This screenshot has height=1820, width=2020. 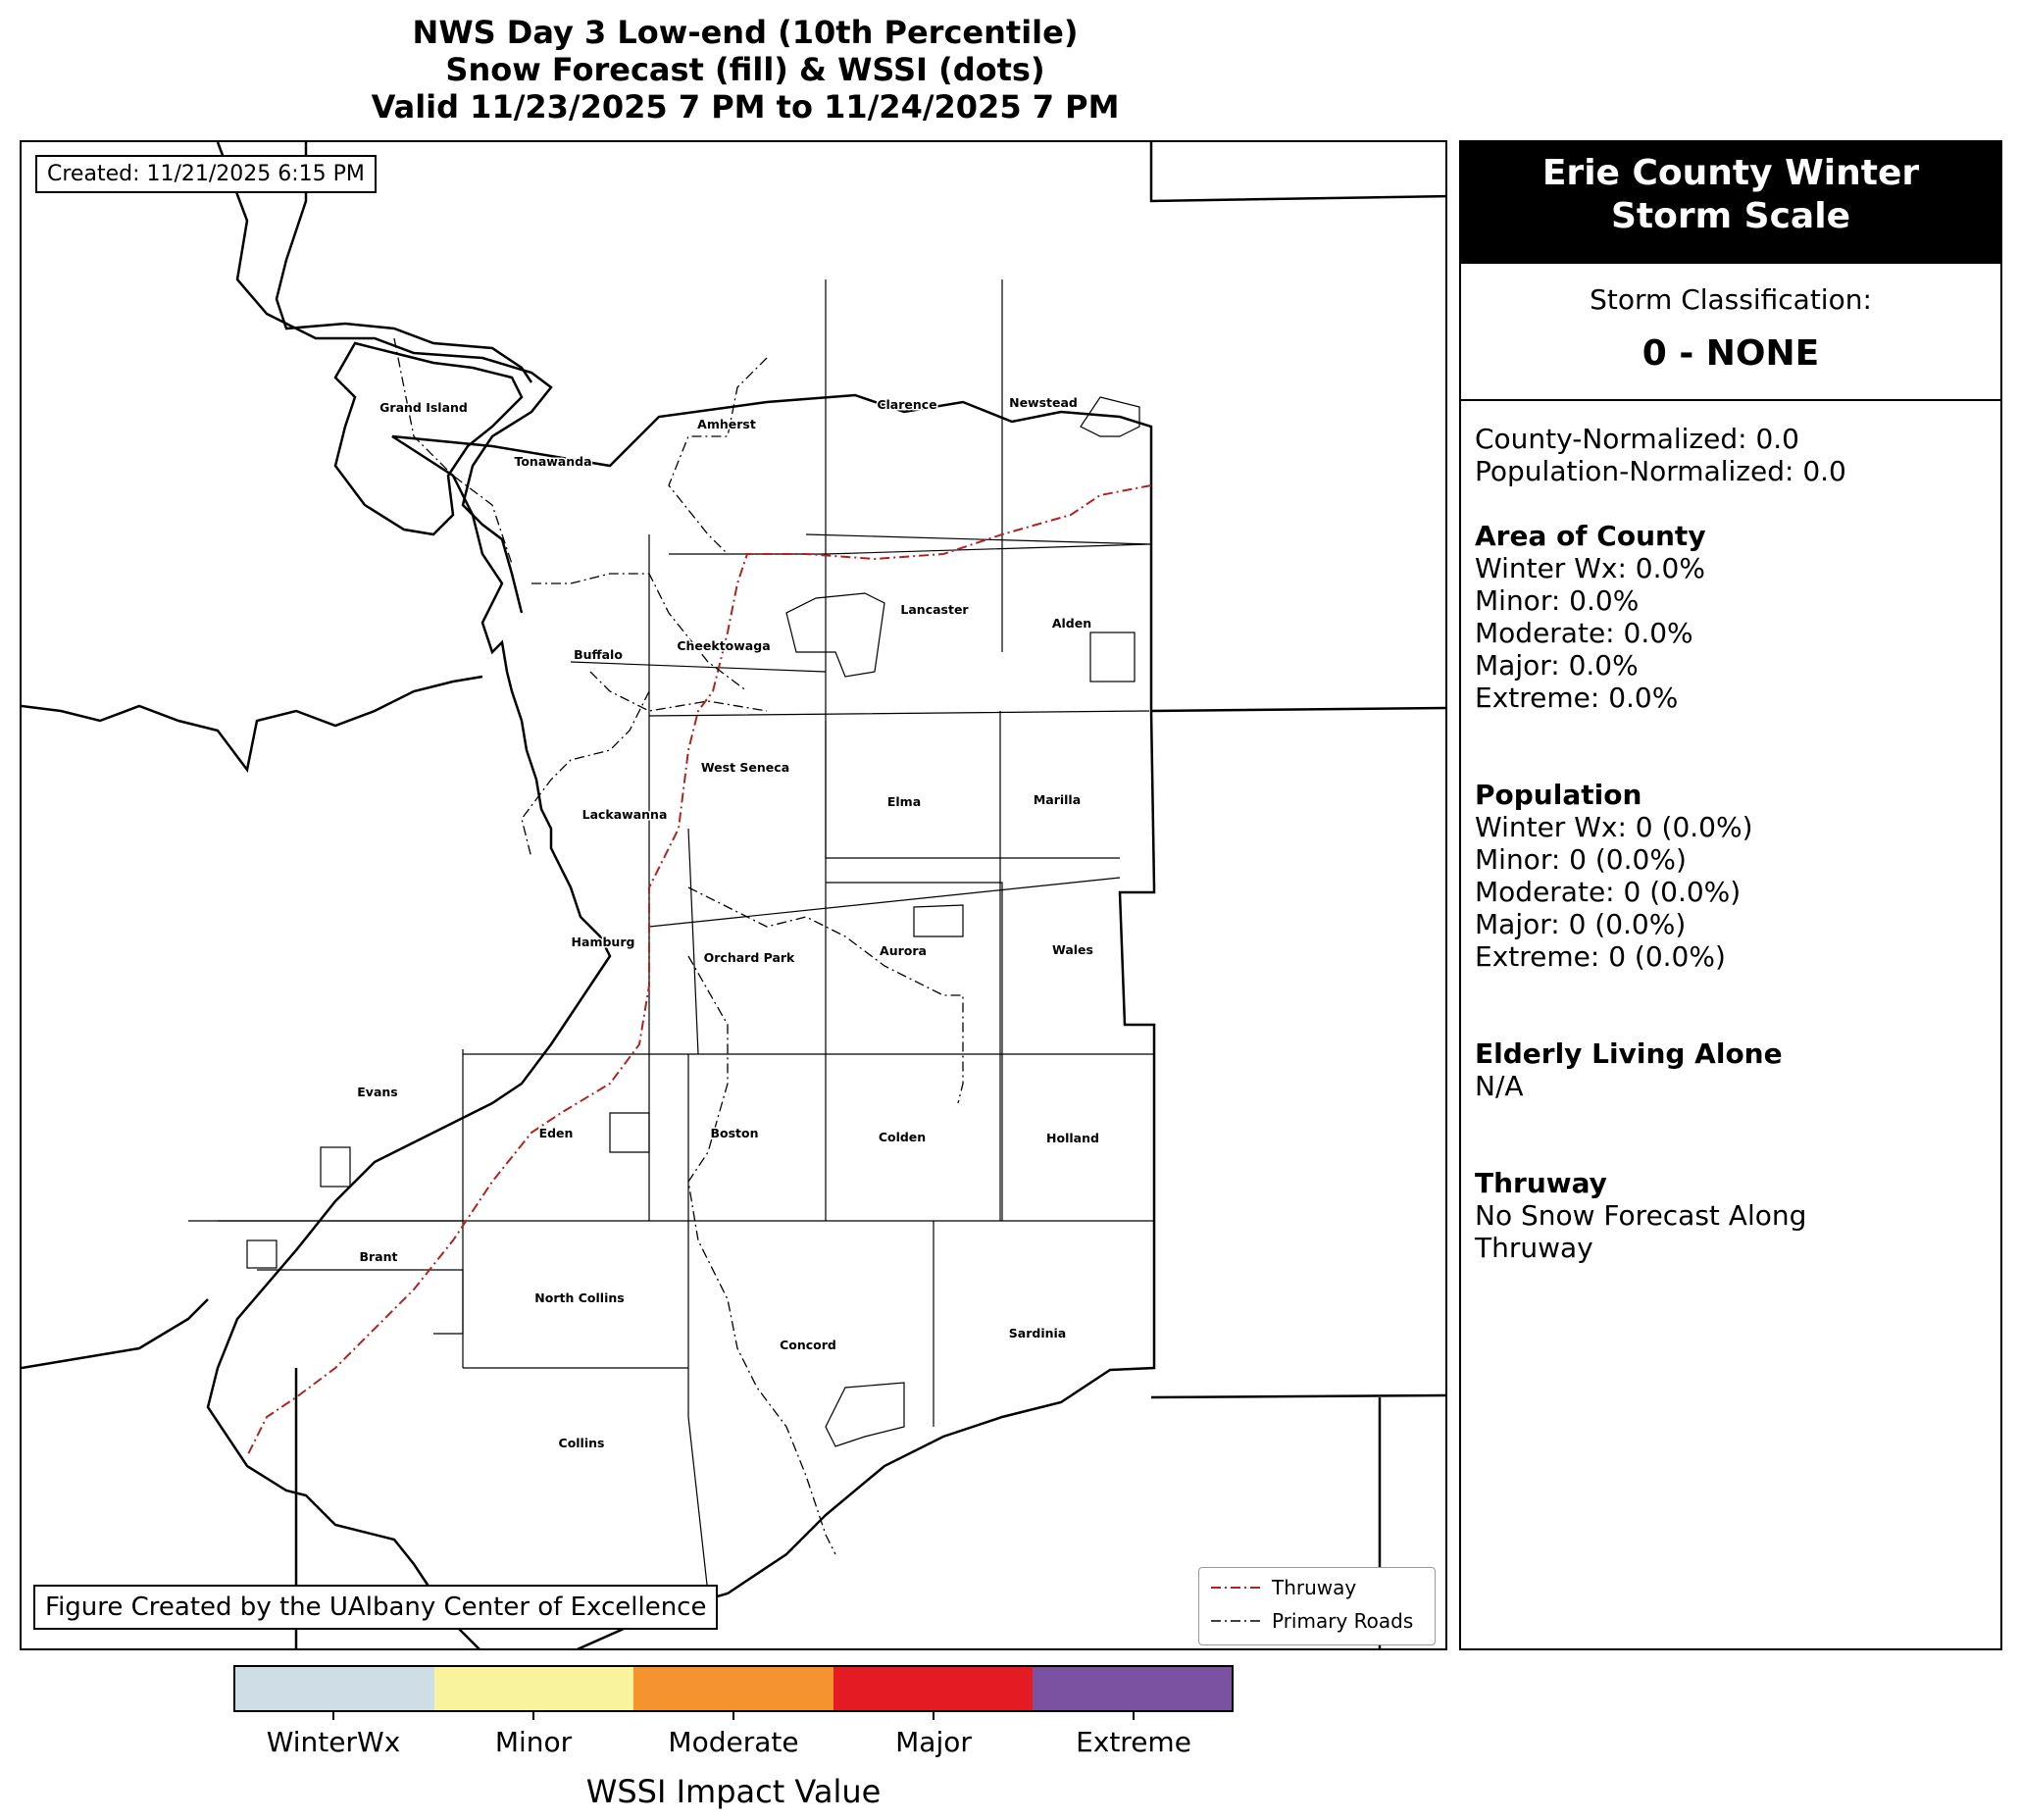 What do you see at coordinates (556, 1133) in the screenshot?
I see `town-label-eden: Eden` at bounding box center [556, 1133].